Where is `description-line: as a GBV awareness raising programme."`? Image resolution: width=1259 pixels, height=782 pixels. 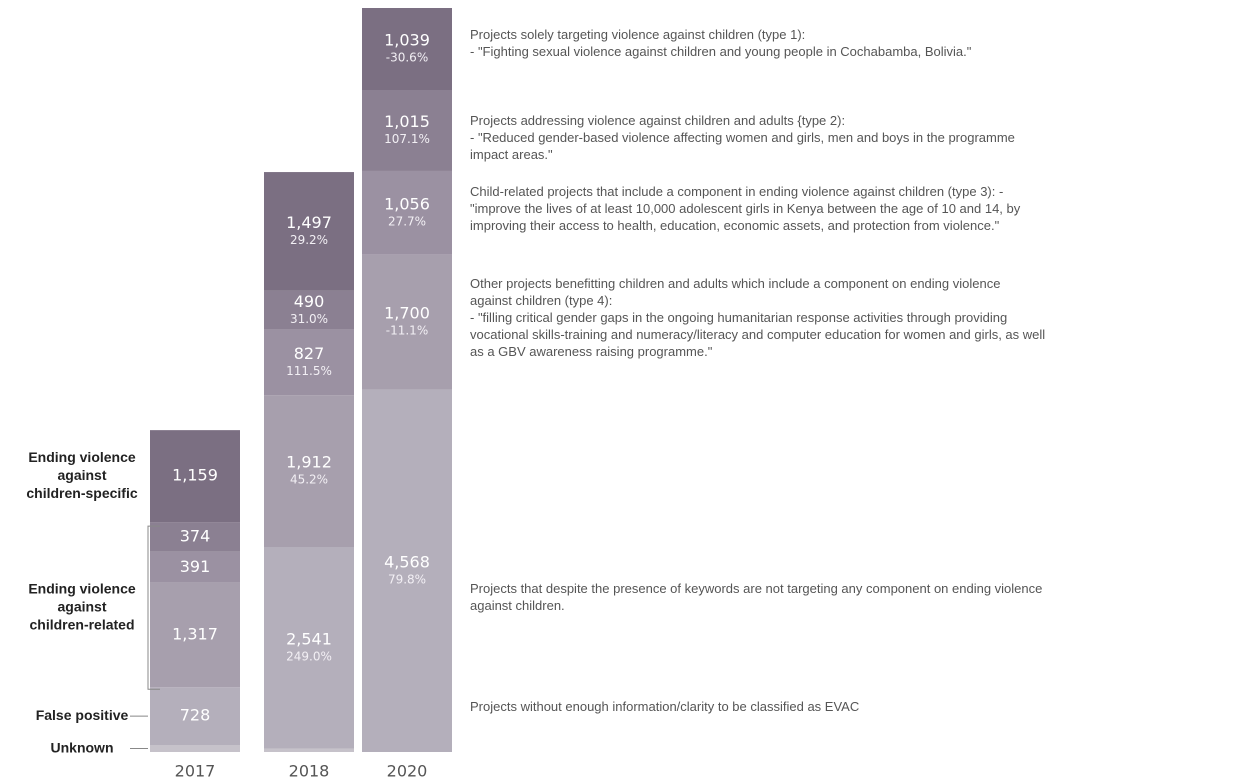
description-line: as a GBV awareness raising programme." is located at coordinates (591, 351).